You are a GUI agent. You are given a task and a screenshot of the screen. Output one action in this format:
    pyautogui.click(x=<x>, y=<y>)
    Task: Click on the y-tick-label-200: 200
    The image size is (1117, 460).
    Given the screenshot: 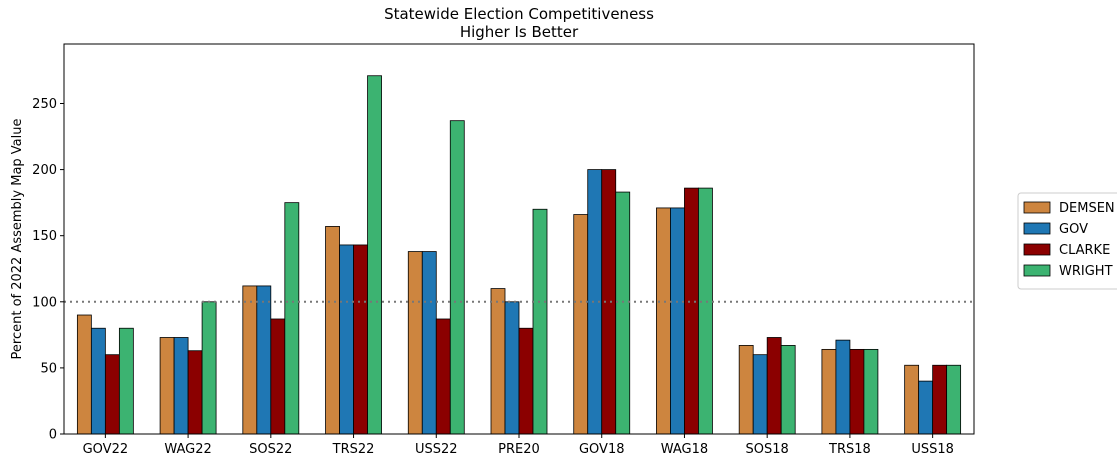 What is the action you would take?
    pyautogui.click(x=44, y=170)
    